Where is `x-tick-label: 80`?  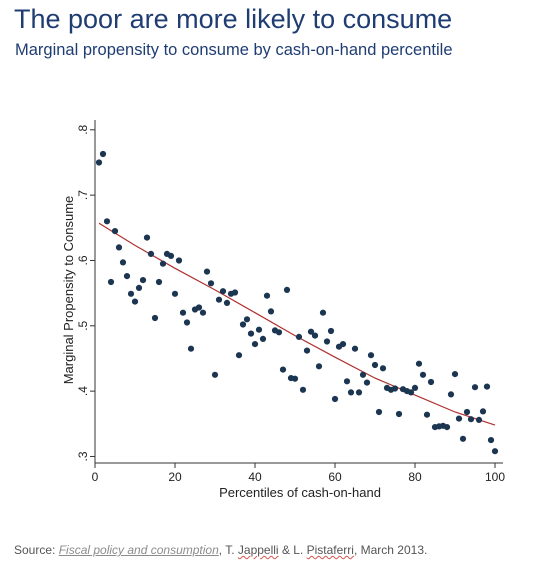
x-tick-label: 80 is located at coordinates (415, 477).